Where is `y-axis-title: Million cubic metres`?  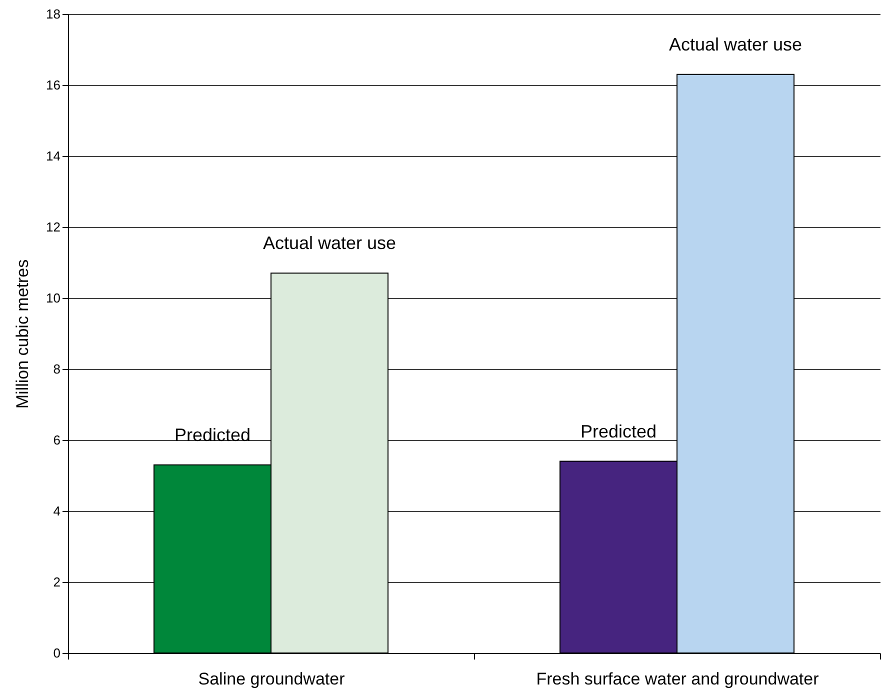
y-axis-title: Million cubic metres is located at coordinates (22, 334).